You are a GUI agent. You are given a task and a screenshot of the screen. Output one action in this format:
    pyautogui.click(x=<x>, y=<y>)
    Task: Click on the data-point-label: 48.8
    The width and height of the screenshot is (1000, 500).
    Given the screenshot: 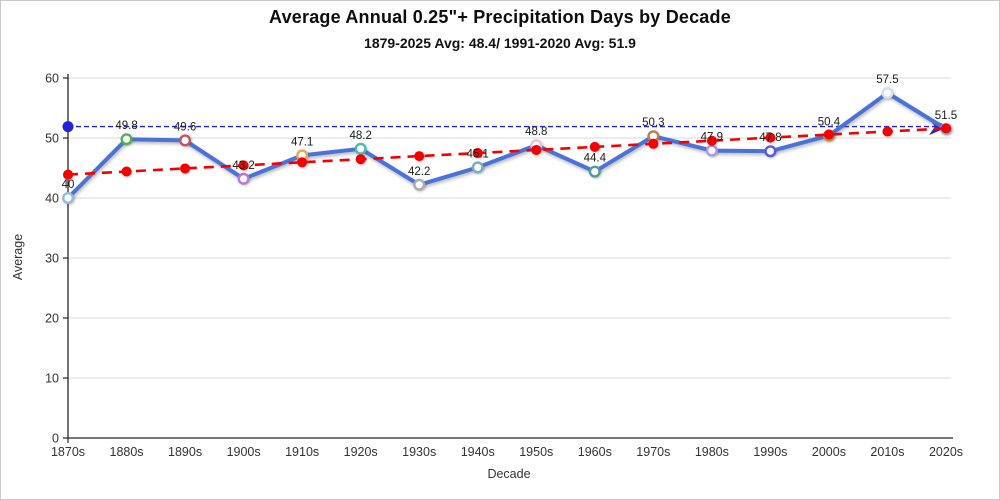 What is the action you would take?
    pyautogui.click(x=536, y=132)
    